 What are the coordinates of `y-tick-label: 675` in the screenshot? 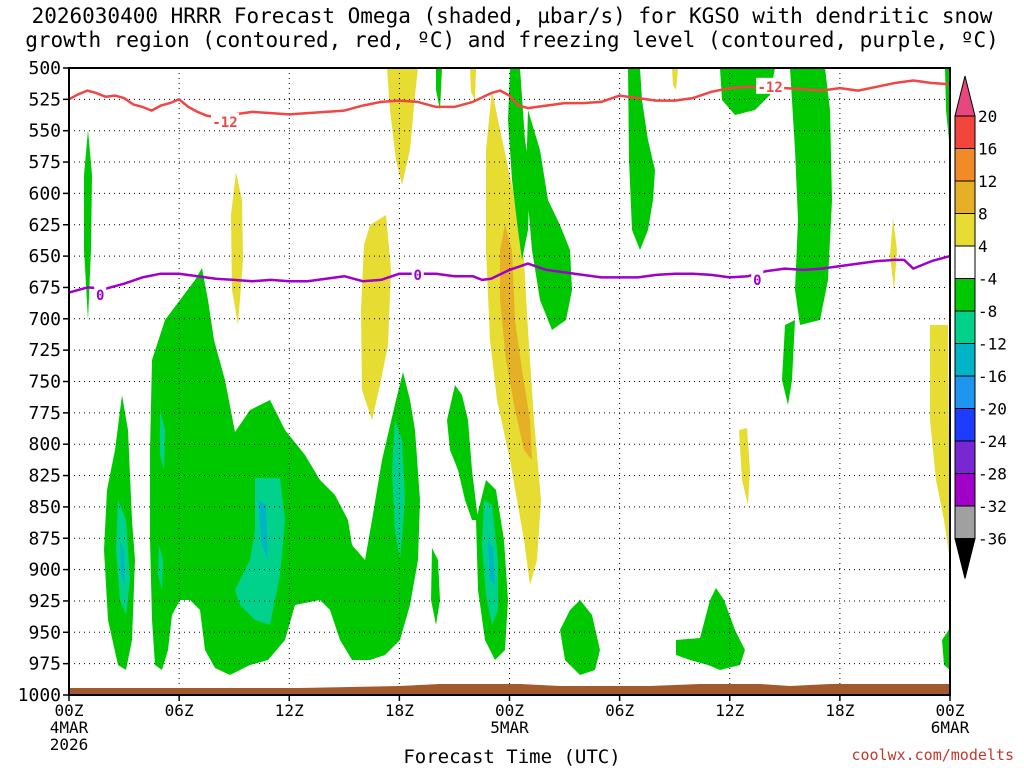 It's located at (44, 287).